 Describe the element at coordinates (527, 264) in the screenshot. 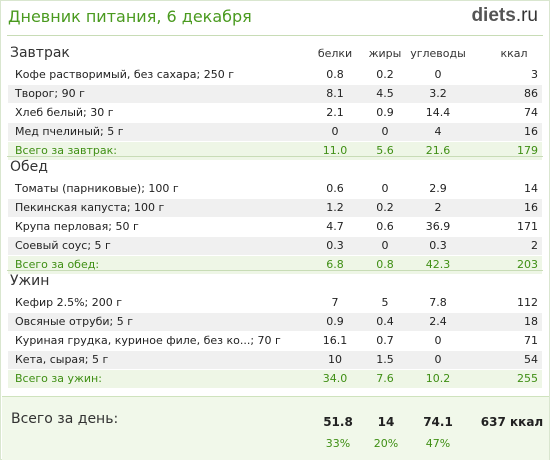

I see `total-kcal: 203` at that location.